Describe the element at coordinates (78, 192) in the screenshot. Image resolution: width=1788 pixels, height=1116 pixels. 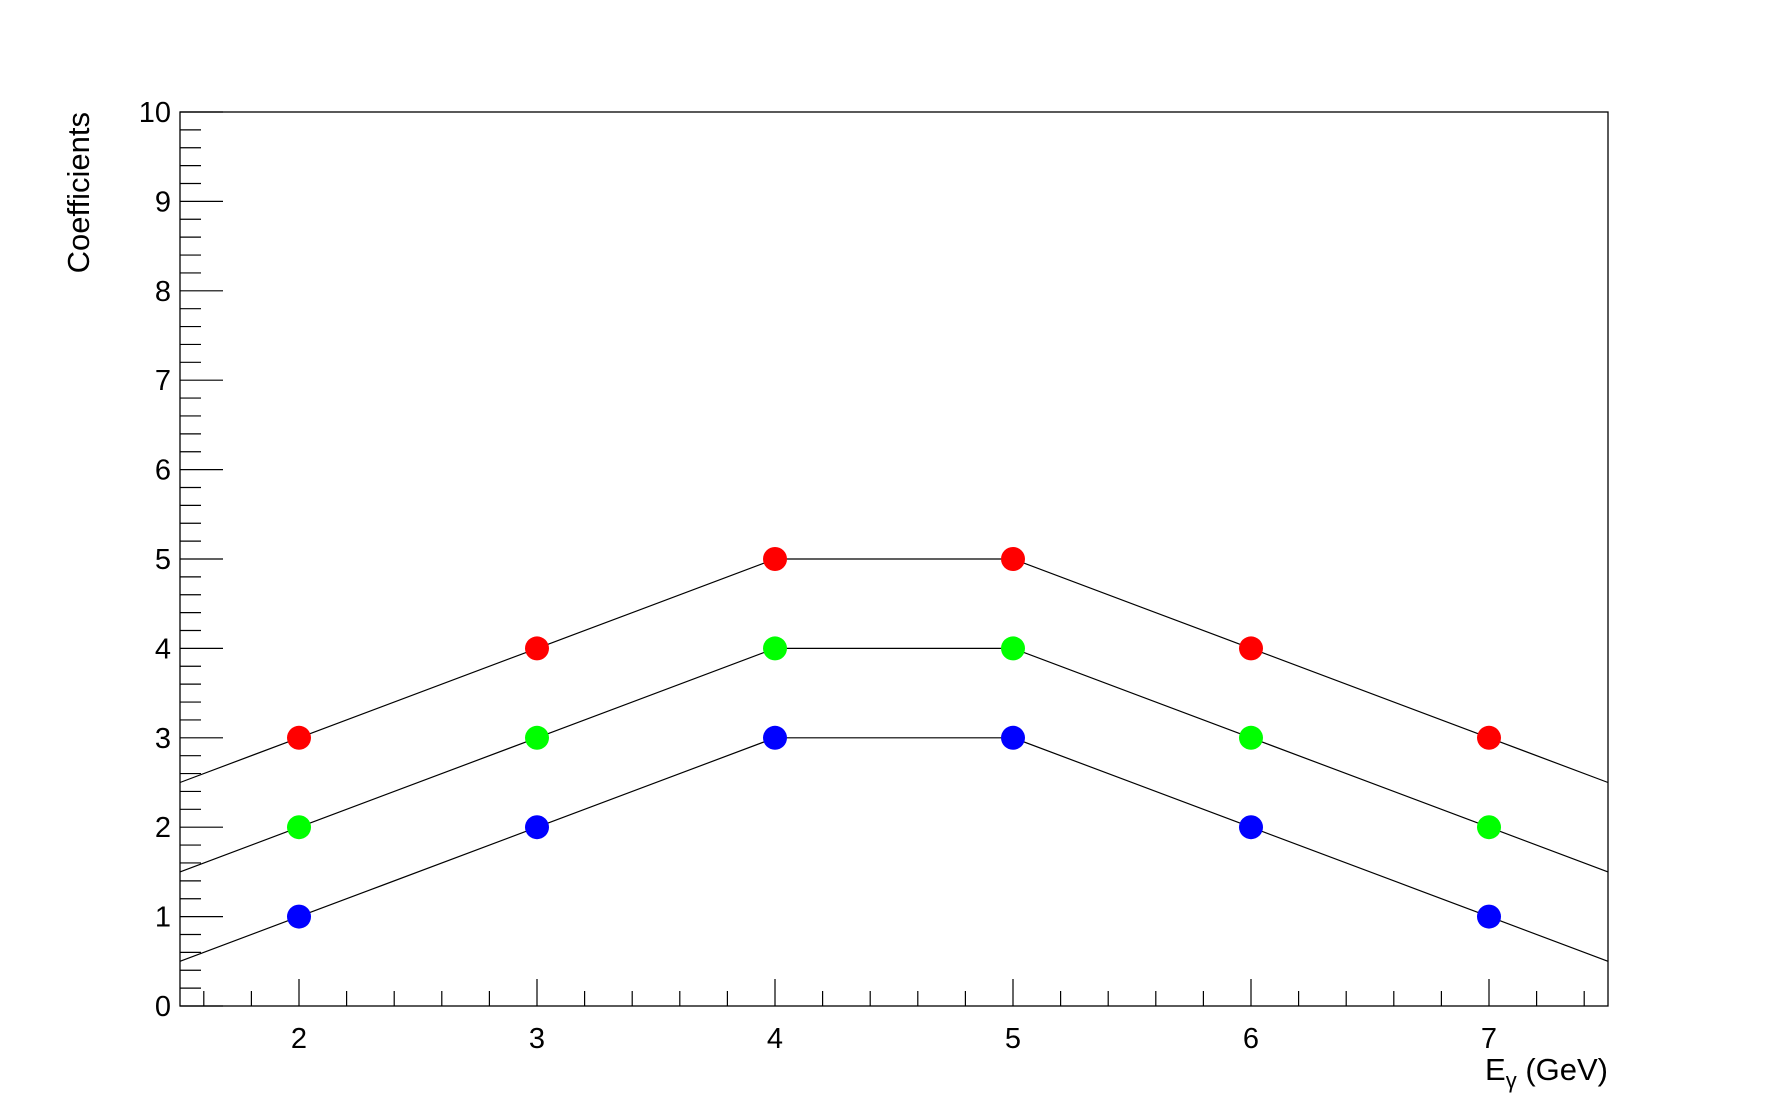
I see `y-axis-label: Coefficients` at that location.